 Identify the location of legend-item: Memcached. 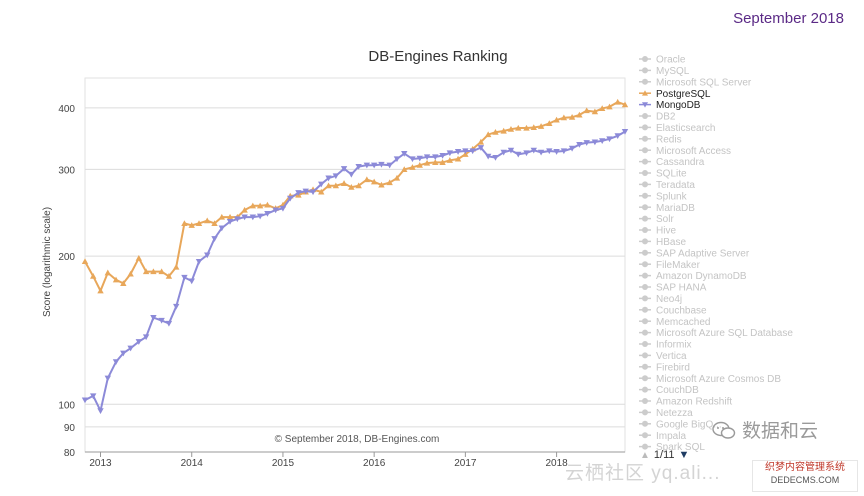
(674, 322).